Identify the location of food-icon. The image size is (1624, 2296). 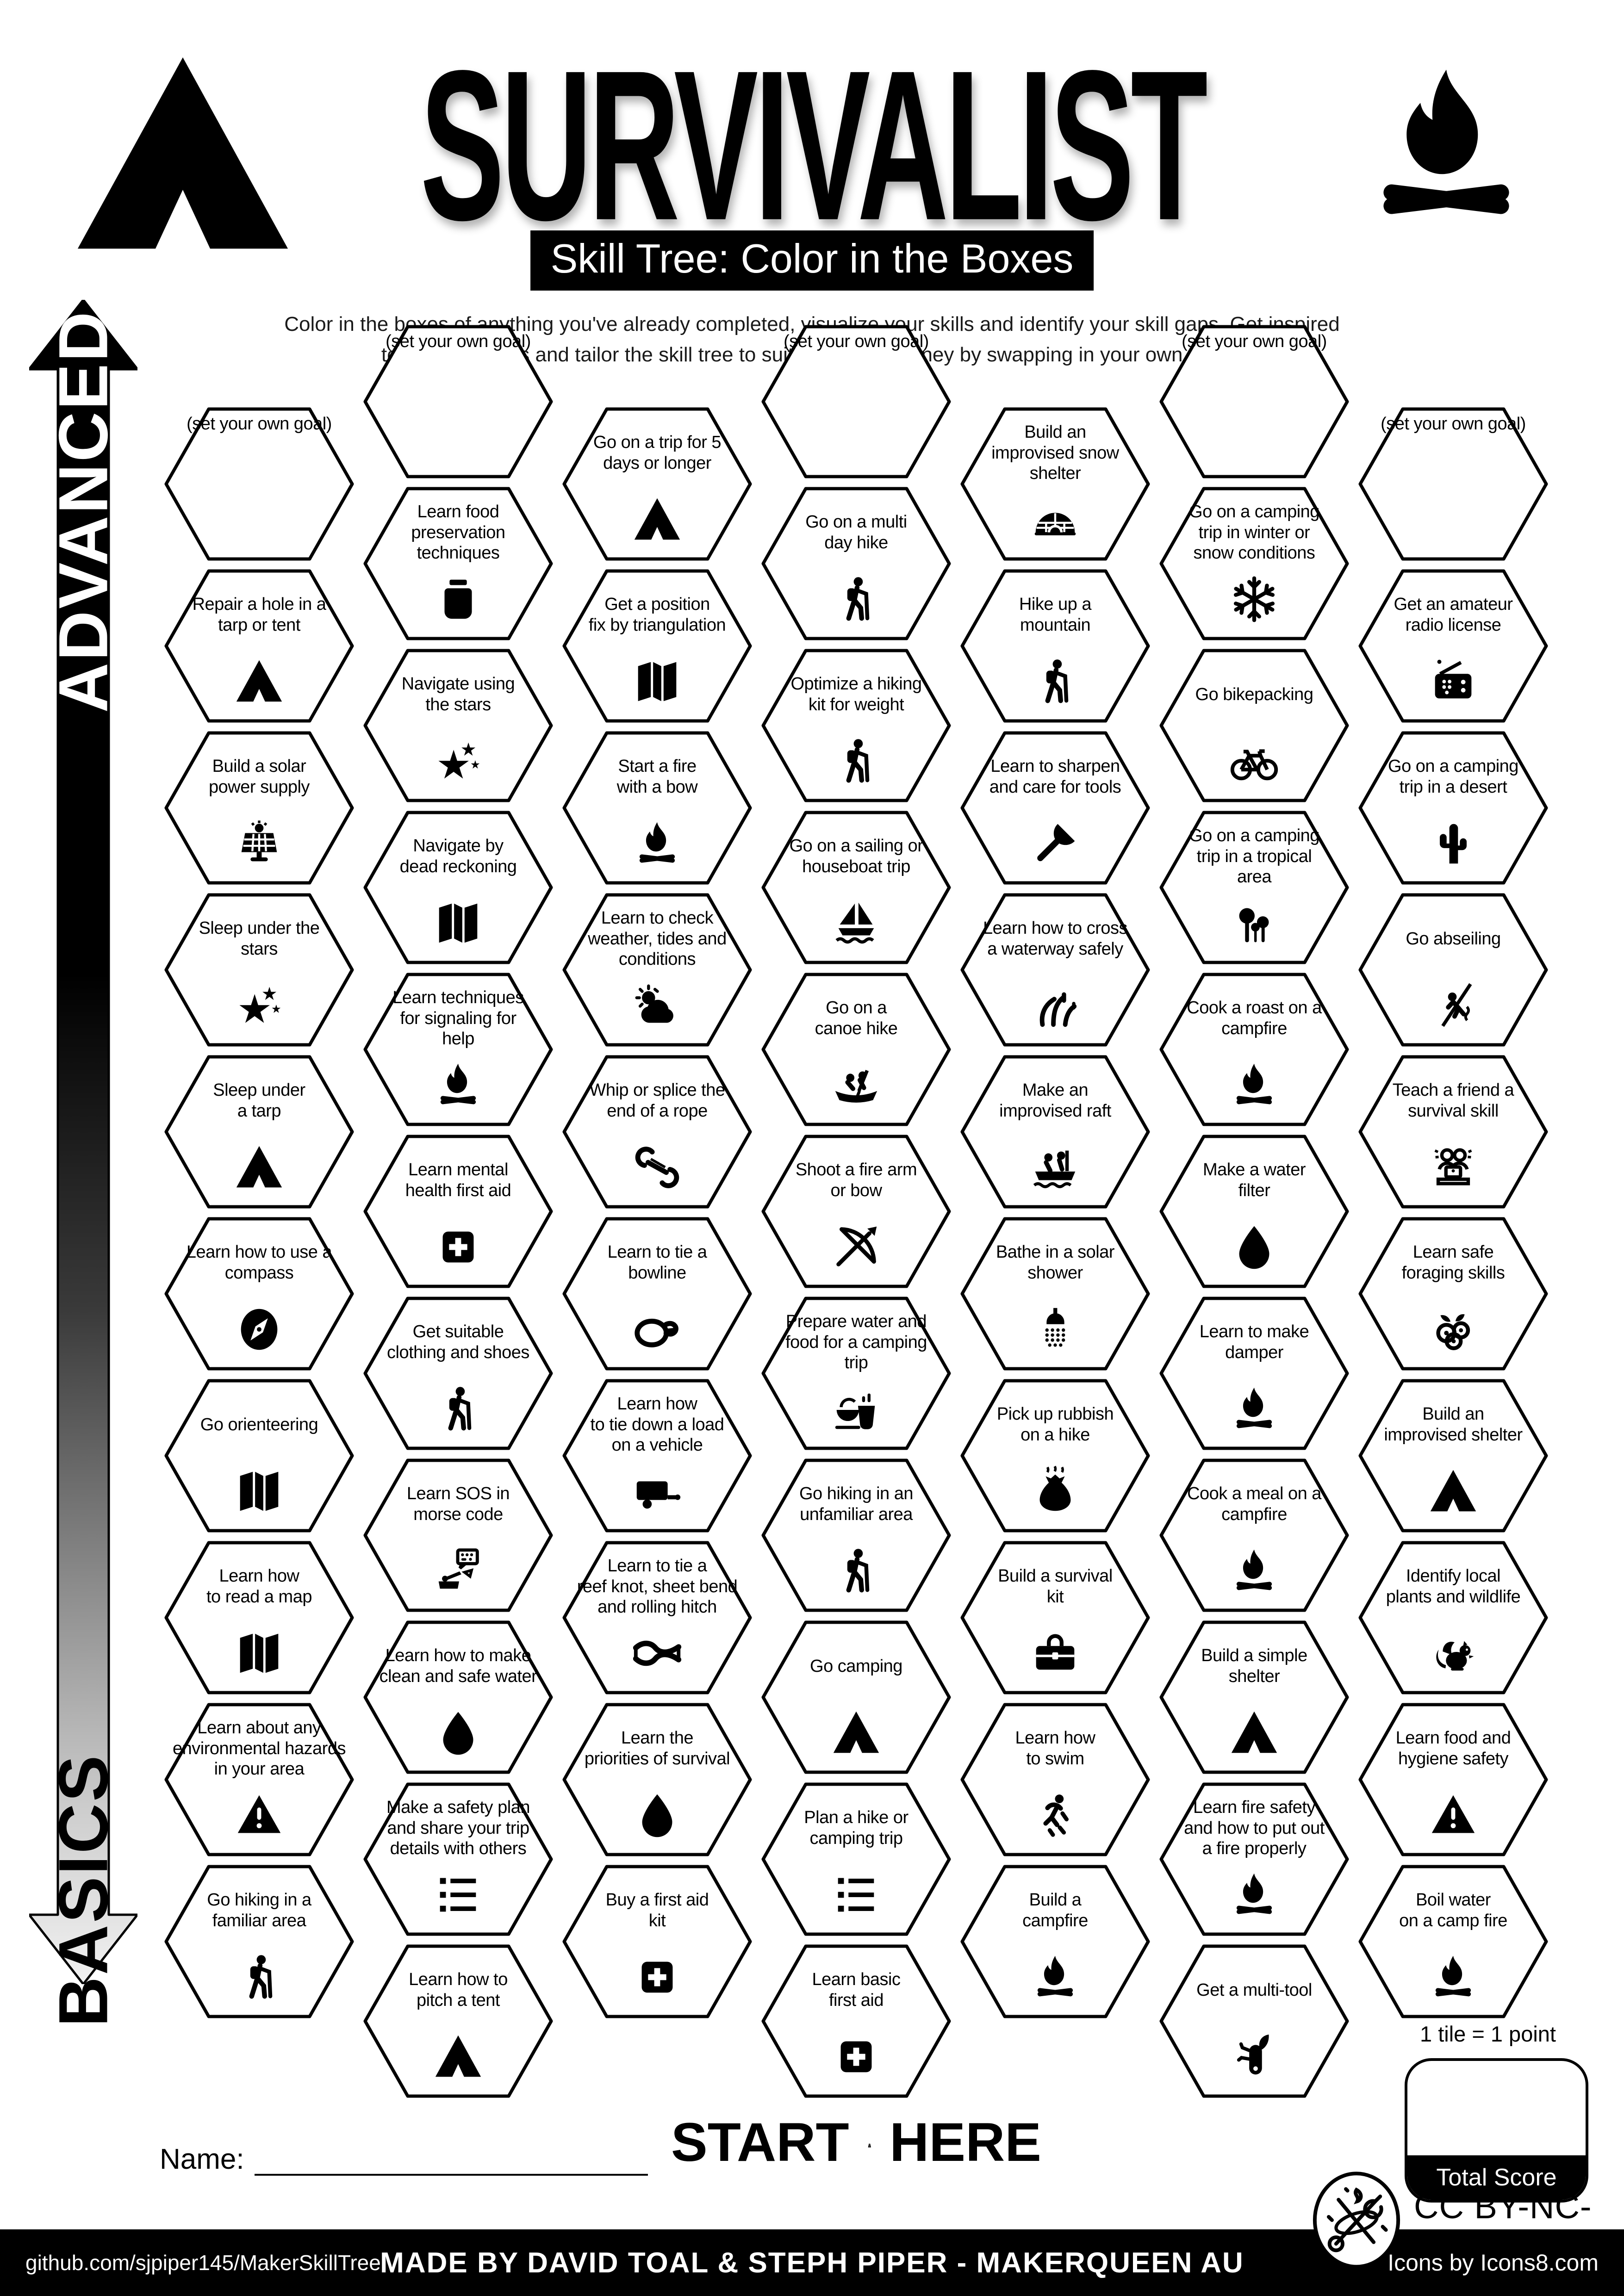
(856, 1409).